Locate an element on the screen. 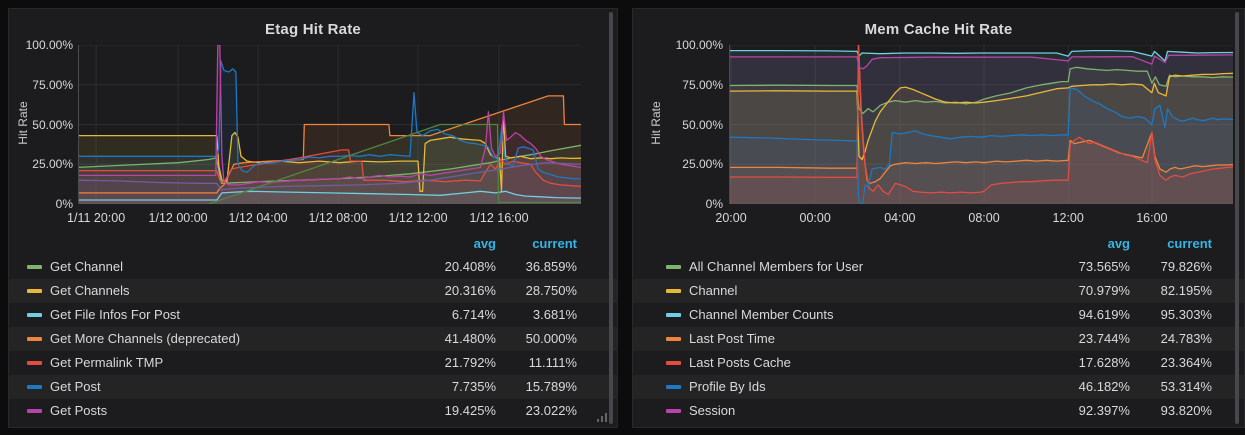  legend-row: Session 92.397% 93.820% is located at coordinates (938, 408).